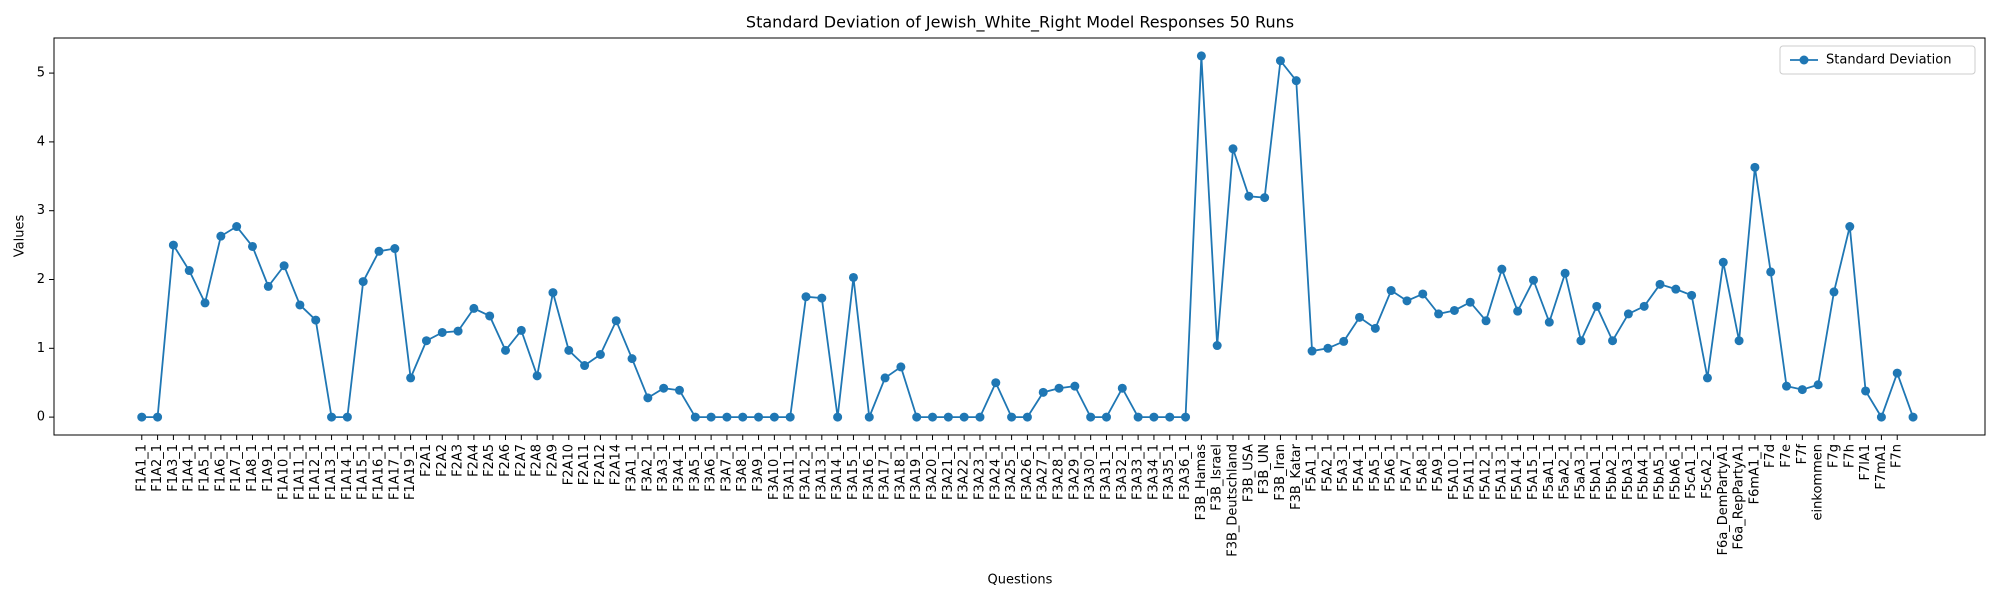 This screenshot has height=604, width=2000. Describe the element at coordinates (790, 472) in the screenshot. I see `x-tick-label: F3A11_1` at that location.